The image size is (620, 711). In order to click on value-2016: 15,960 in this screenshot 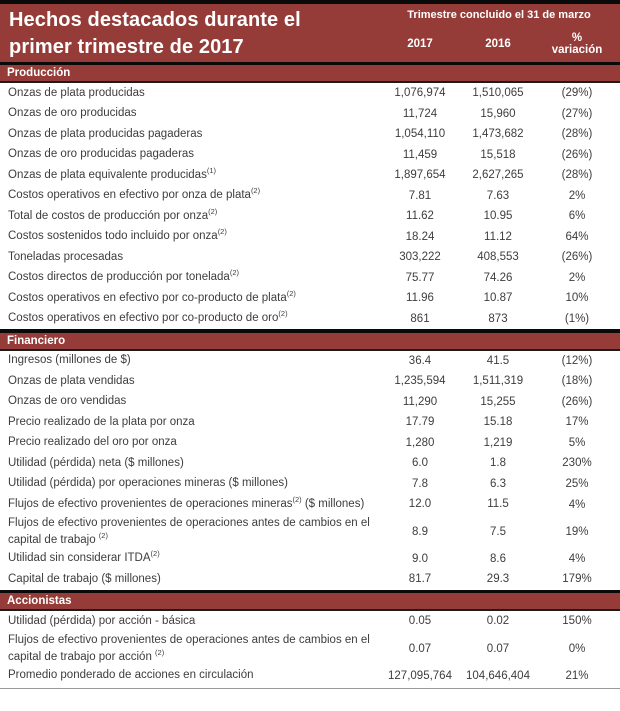, I will do `click(498, 113)`.